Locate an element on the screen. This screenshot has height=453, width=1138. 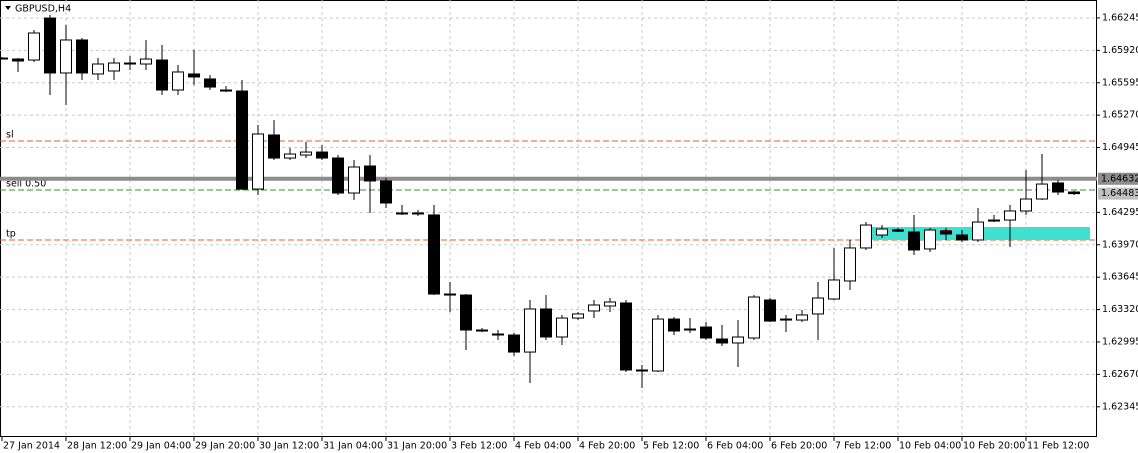
bid-tag is located at coordinates (1118, 178).